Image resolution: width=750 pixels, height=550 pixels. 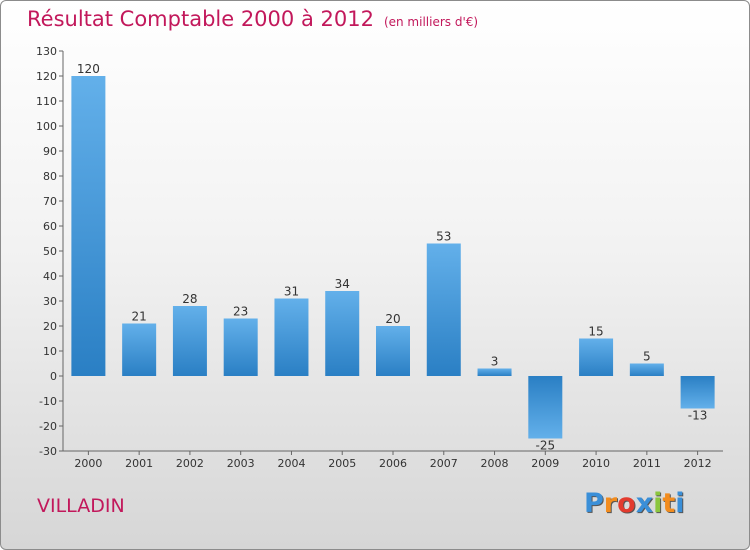 What do you see at coordinates (644, 503) in the screenshot?
I see `logo-letter: x` at bounding box center [644, 503].